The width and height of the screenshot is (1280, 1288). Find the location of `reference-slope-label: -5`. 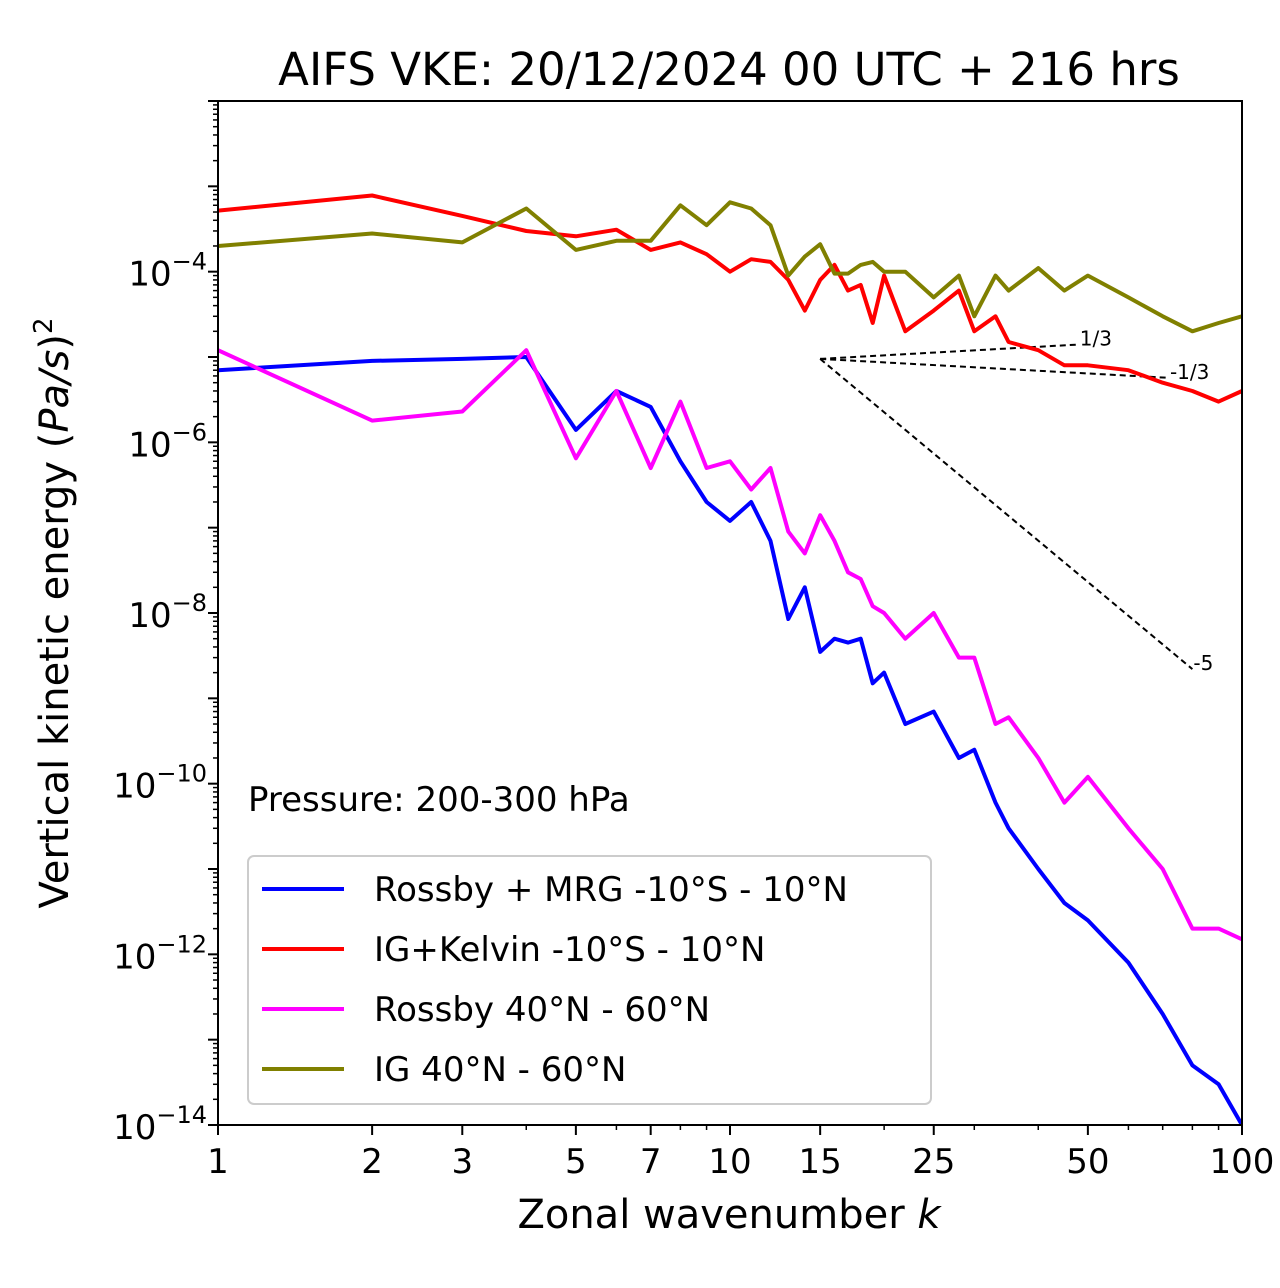

reference-slope-label: -5 is located at coordinates (1203, 663).